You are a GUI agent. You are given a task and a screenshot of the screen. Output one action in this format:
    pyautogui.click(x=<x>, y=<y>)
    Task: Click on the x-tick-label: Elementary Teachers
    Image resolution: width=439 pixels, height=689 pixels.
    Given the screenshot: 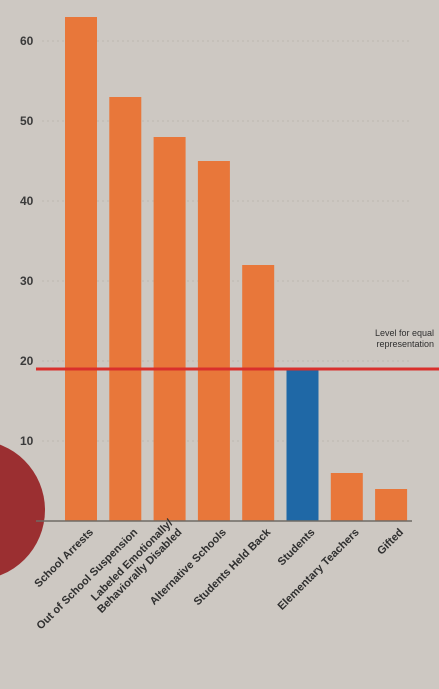 What is the action you would take?
    pyautogui.click(x=319, y=569)
    